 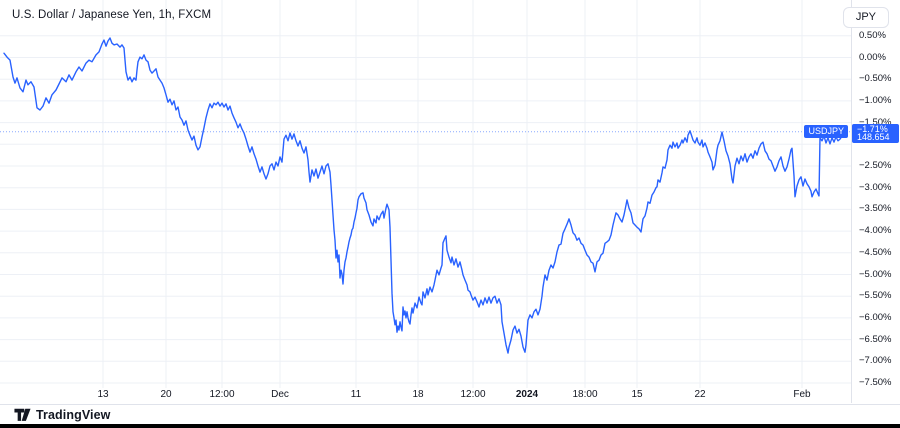 What do you see at coordinates (103, 394) in the screenshot?
I see `x-axis-label: 13` at bounding box center [103, 394].